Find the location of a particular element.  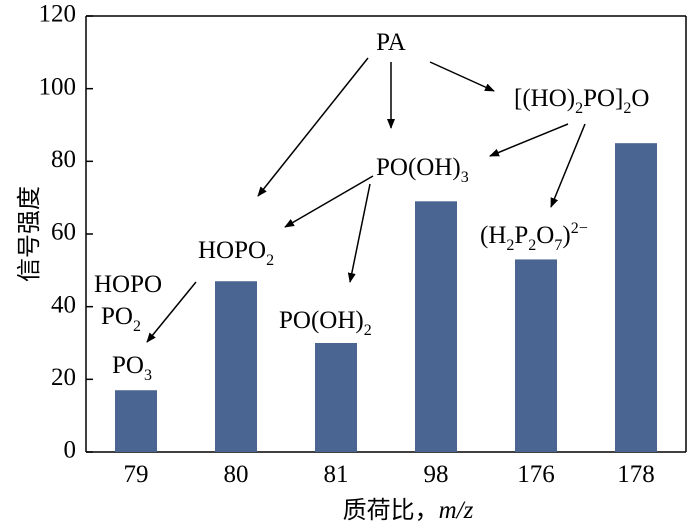

annotation-pa: PA is located at coordinates (391, 42).